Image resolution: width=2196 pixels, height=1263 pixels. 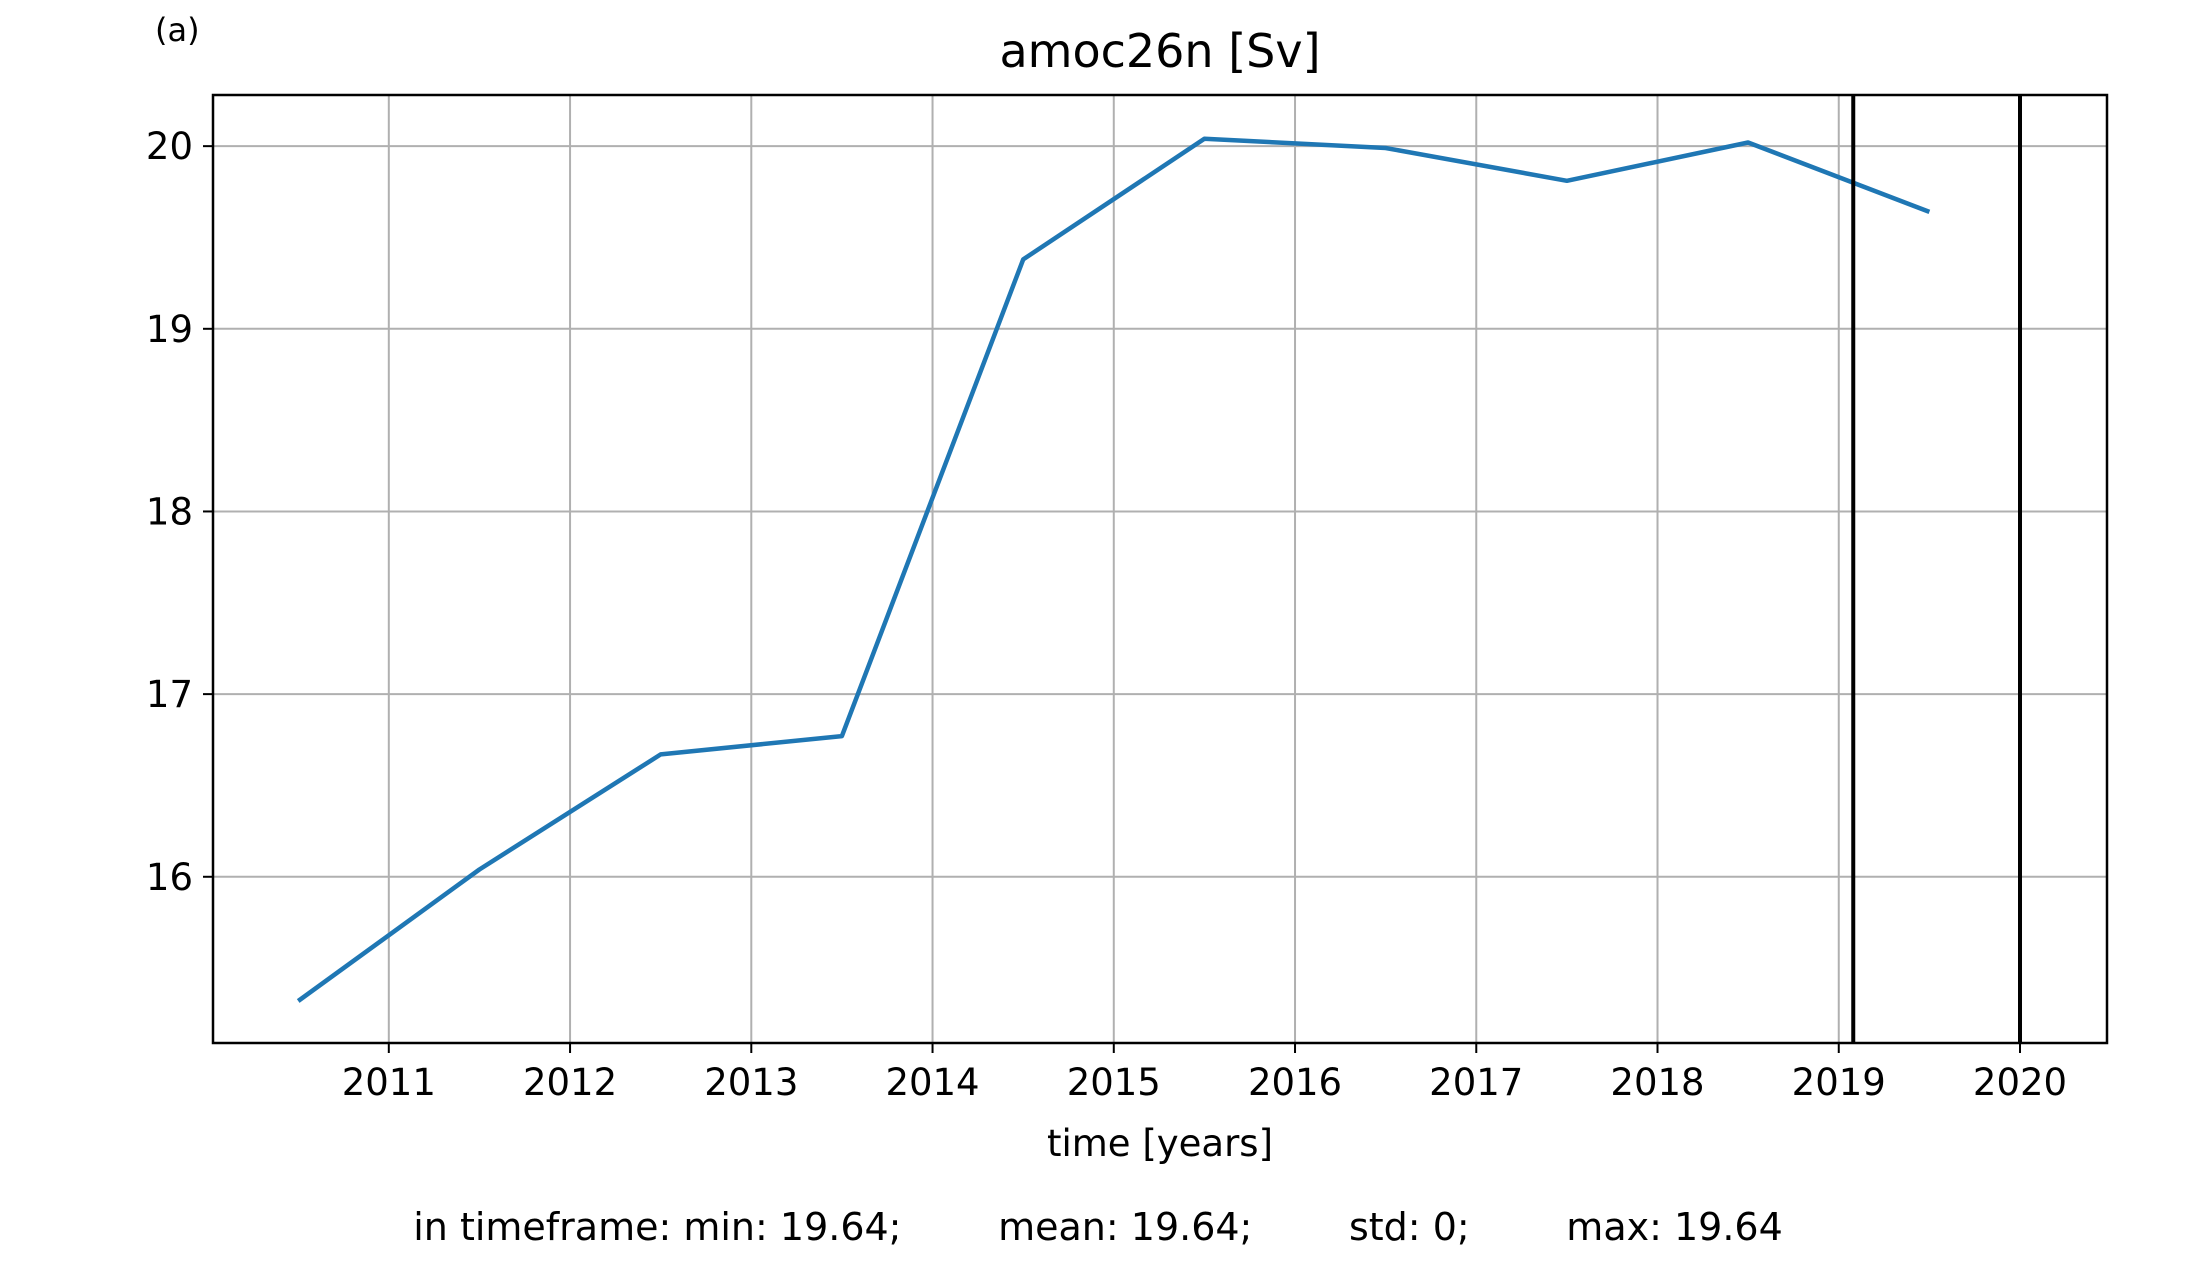 What do you see at coordinates (1657, 1082) in the screenshot?
I see `x-tick-label: 2018` at bounding box center [1657, 1082].